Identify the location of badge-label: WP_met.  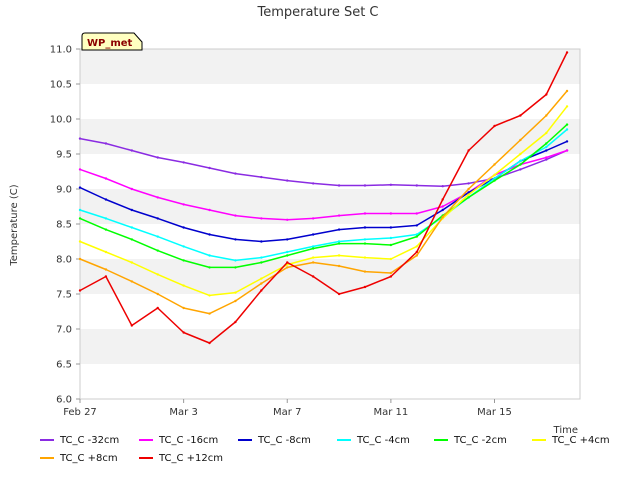
(110, 43).